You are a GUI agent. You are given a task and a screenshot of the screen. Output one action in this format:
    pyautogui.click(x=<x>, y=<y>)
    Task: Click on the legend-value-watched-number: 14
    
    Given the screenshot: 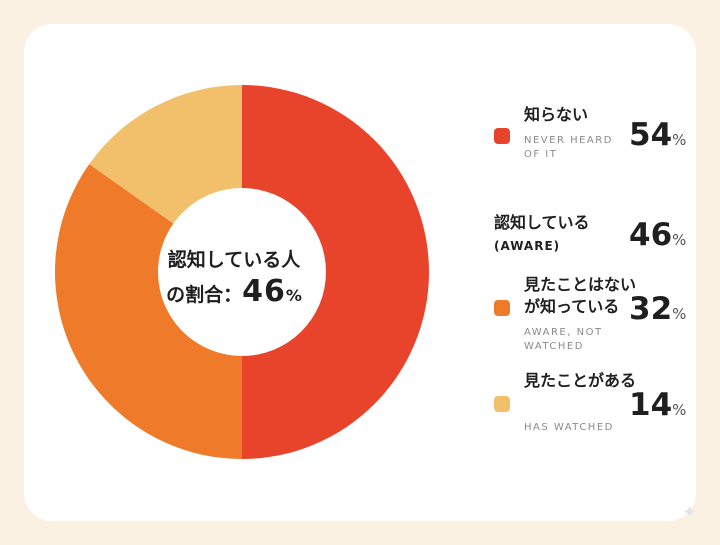 What is the action you would take?
    pyautogui.click(x=651, y=405)
    